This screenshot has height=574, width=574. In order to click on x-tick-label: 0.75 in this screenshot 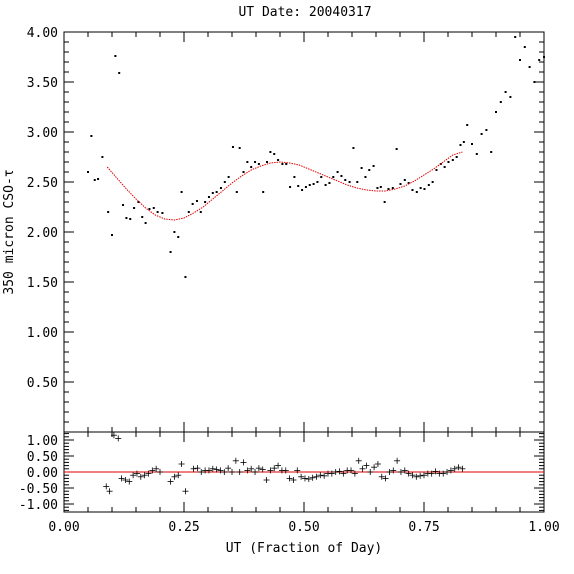, I will do `click(423, 527)`.